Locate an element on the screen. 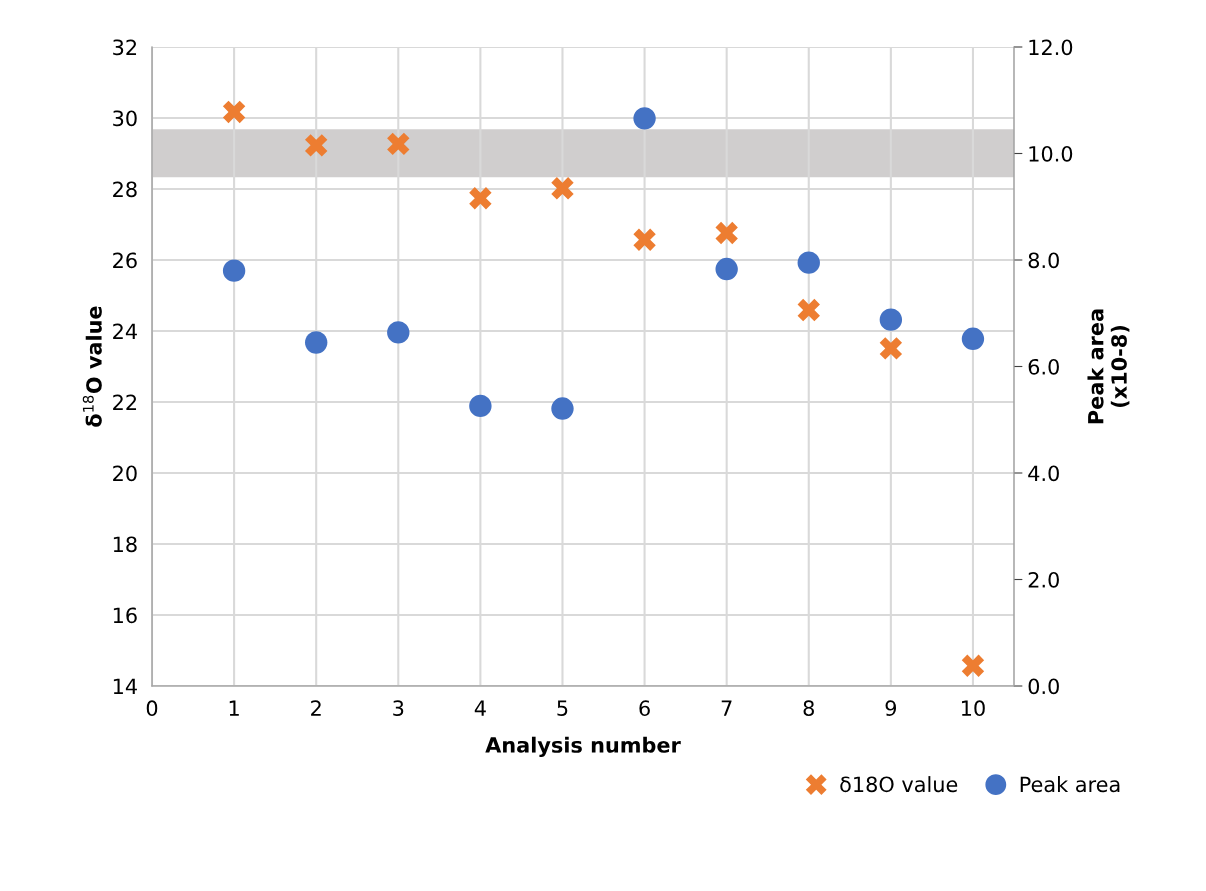 The height and width of the screenshot is (891, 1206). y2-tick-label: 8.0 is located at coordinates (1043, 260).